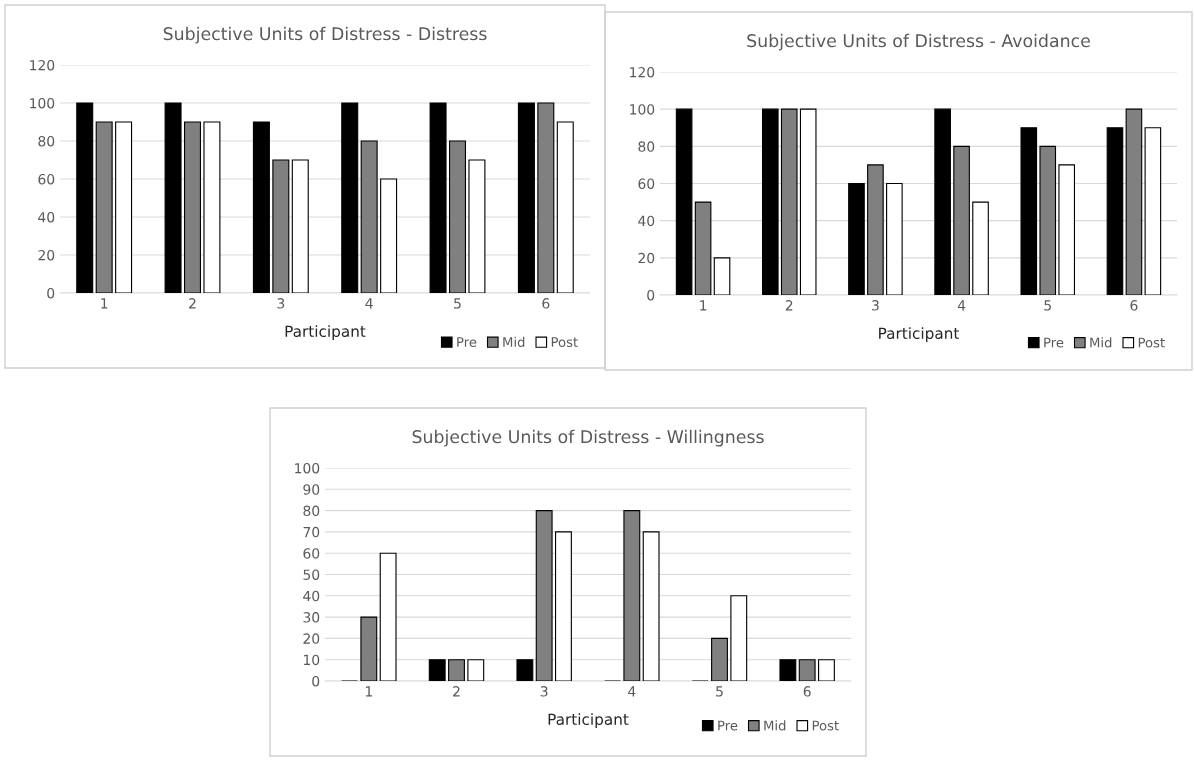 This screenshot has width=1194, height=760. I want to click on chart-title: Subjective Units of Distress - Avoidance, so click(918, 42).